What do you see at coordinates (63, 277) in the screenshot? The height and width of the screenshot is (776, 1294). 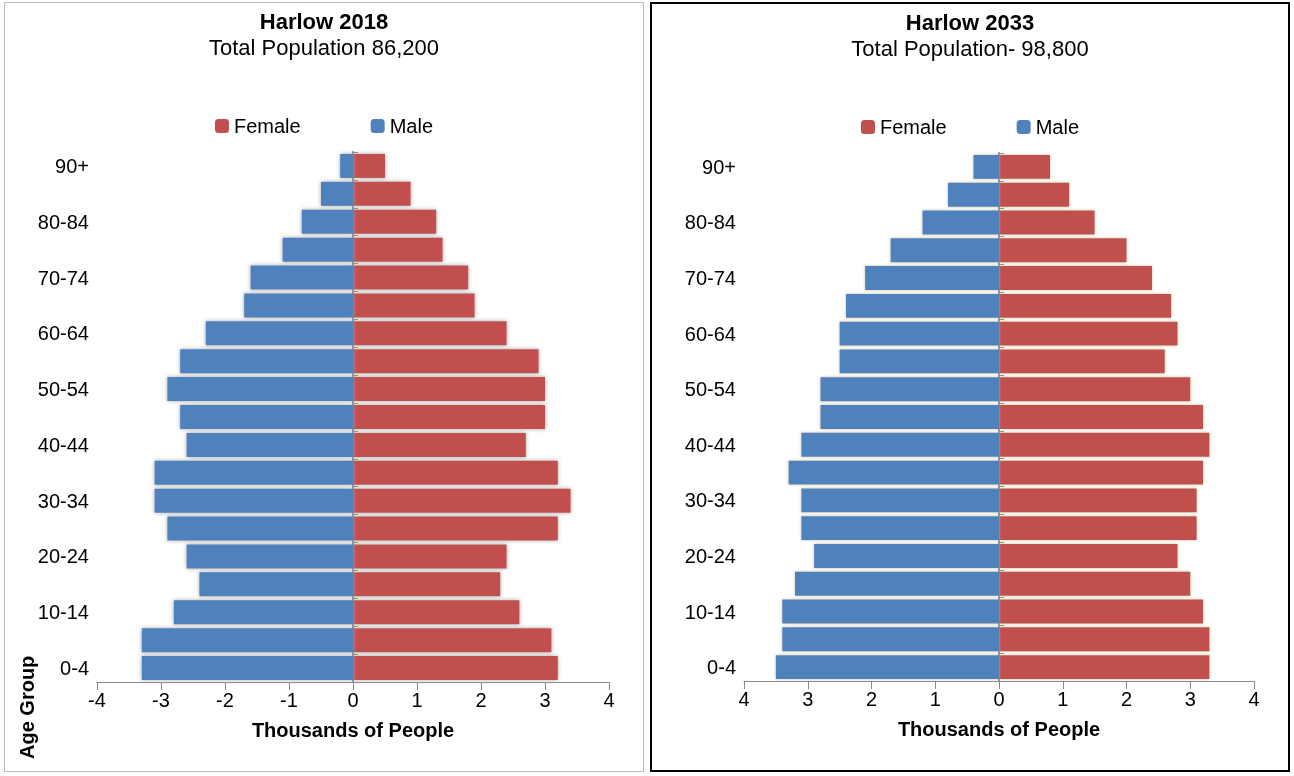 I see `y-tick-label: 70-74` at bounding box center [63, 277].